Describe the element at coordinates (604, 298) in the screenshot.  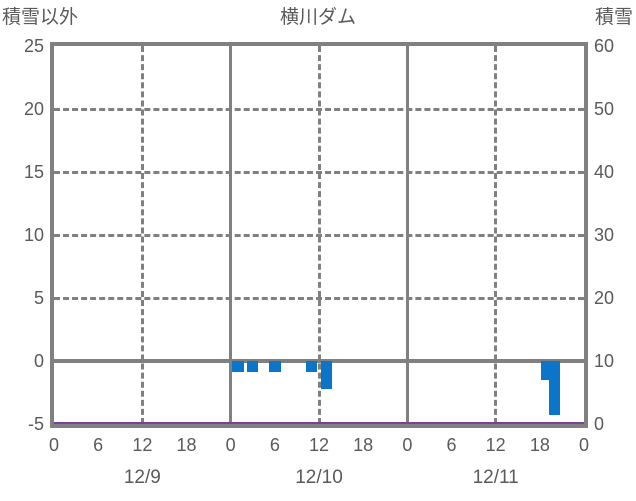
I see `y2-axis-tick-label: 20` at that location.